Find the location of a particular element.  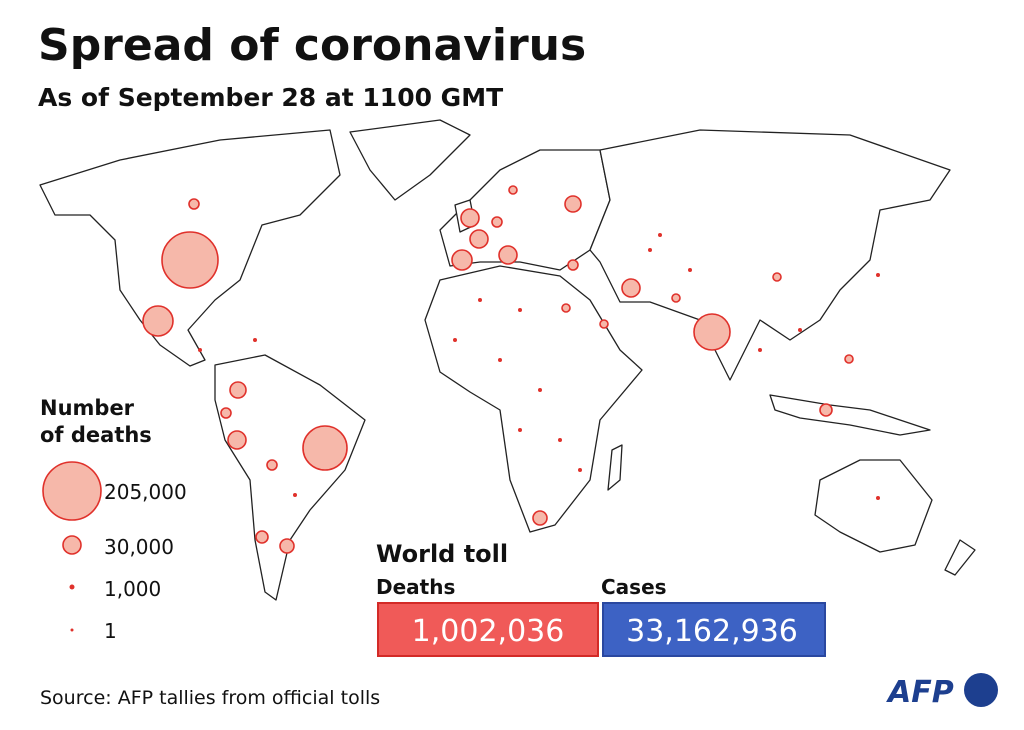

legend-label: 1,000 is located at coordinates (132, 589).